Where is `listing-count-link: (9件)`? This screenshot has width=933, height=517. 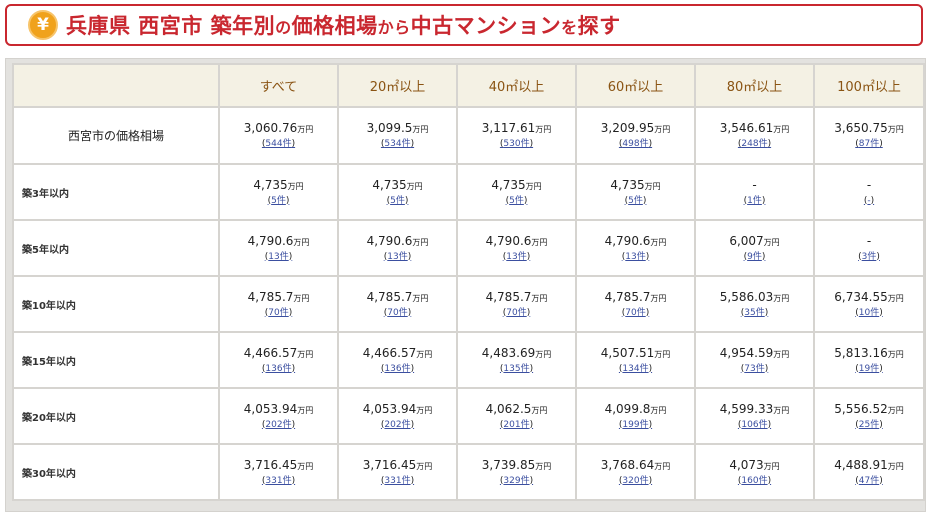 listing-count-link: (9件) is located at coordinates (754, 257).